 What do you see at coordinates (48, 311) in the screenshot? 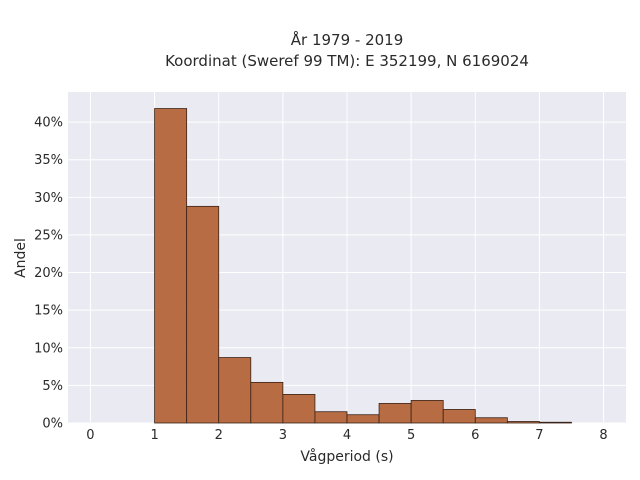
I see `y-tick-label: 15%` at bounding box center [48, 311].